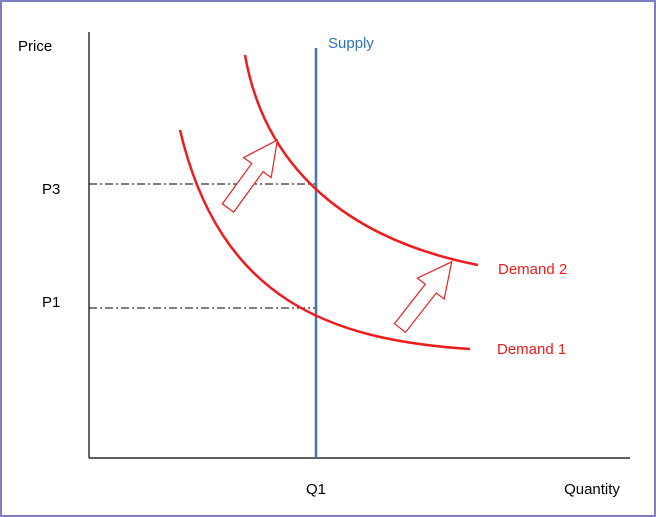 Image resolution: width=656 pixels, height=517 pixels. I want to click on demand-2-curve, so click(361, 160).